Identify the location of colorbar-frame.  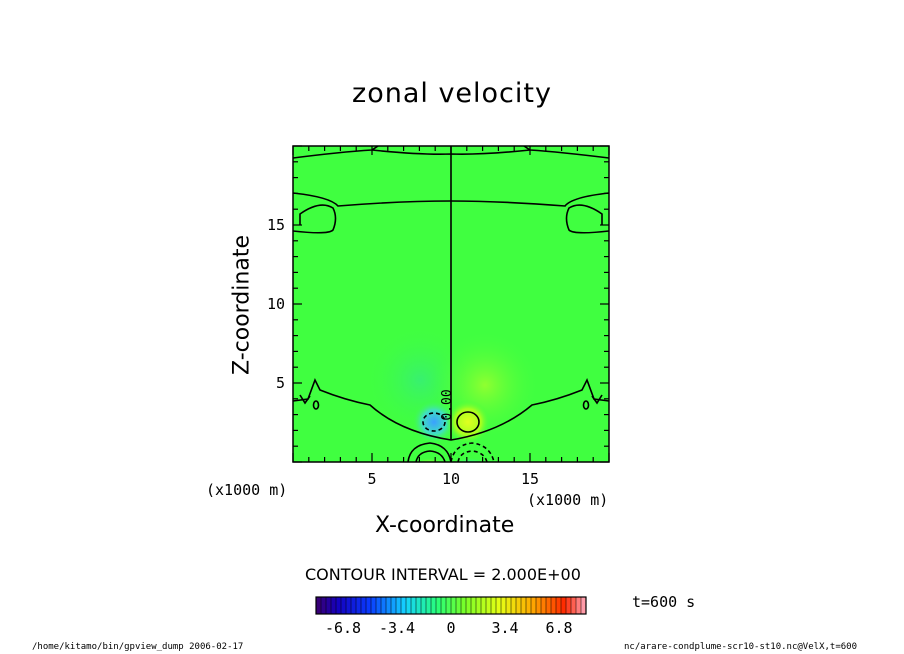
(451, 605).